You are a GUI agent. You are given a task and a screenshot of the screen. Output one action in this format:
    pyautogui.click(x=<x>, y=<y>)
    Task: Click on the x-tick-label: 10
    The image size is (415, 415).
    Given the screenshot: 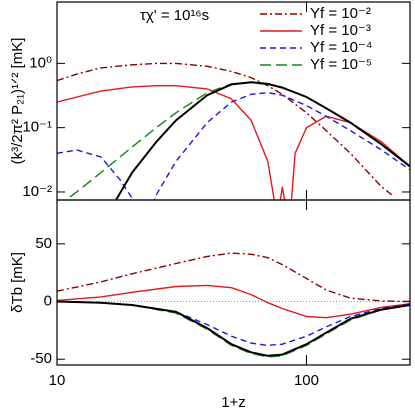 What is the action you would take?
    pyautogui.click(x=57, y=380)
    